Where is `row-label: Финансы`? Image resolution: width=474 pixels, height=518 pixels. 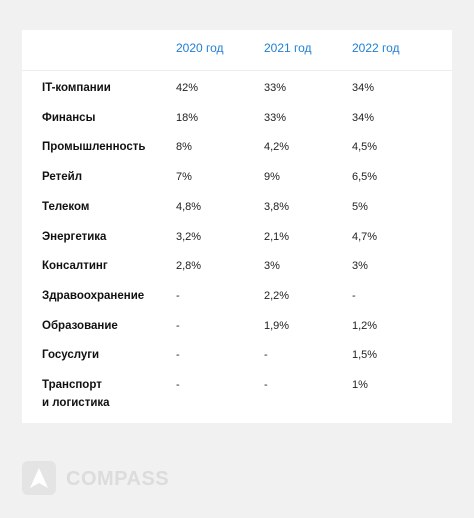
row-label: Финансы is located at coordinates (69, 117).